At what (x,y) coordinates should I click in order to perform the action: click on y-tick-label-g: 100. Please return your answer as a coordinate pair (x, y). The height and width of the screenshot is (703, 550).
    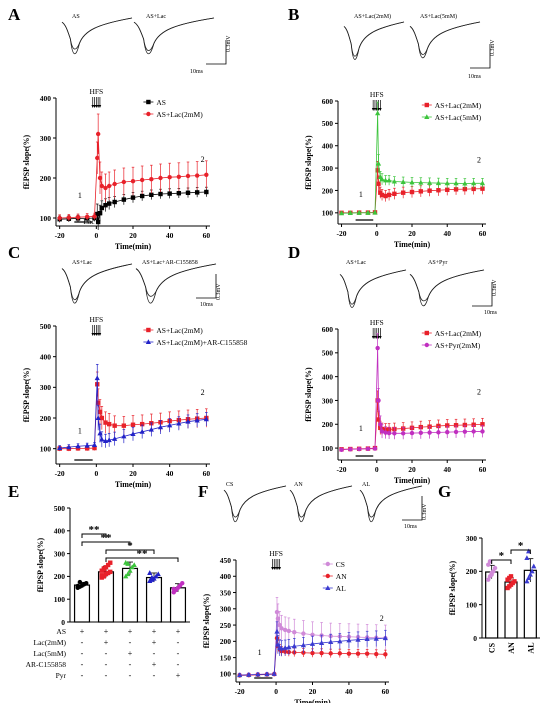
    Looking at the image, I should click on (472, 604).